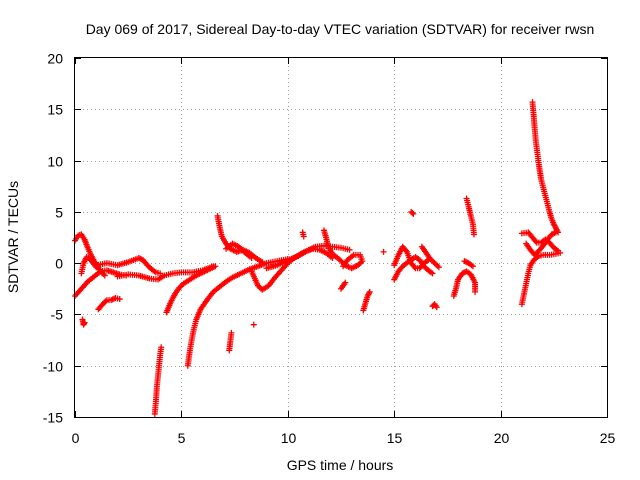  Describe the element at coordinates (13, 237) in the screenshot. I see `y-axis-label: SDTVAR / TECUs` at that location.